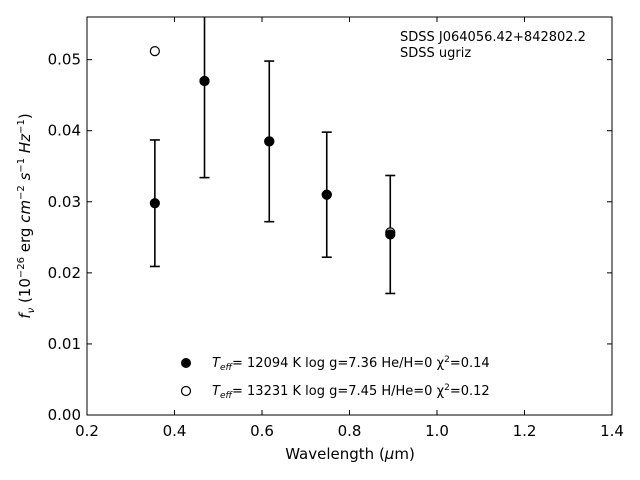  What do you see at coordinates (186, 391) in the screenshot?
I see `legend-marker-open` at bounding box center [186, 391].